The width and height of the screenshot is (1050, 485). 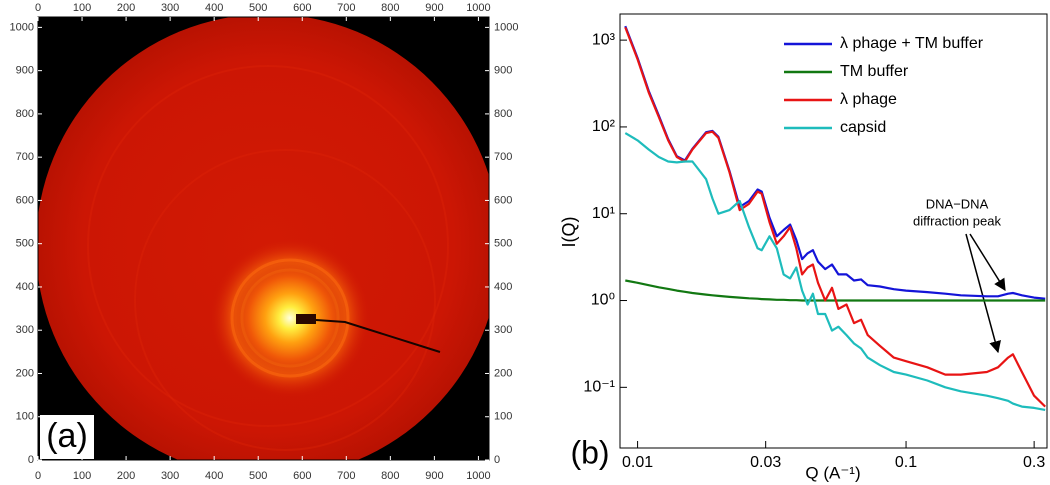 I want to click on y-axis-label: I(Q), so click(x=569, y=232).